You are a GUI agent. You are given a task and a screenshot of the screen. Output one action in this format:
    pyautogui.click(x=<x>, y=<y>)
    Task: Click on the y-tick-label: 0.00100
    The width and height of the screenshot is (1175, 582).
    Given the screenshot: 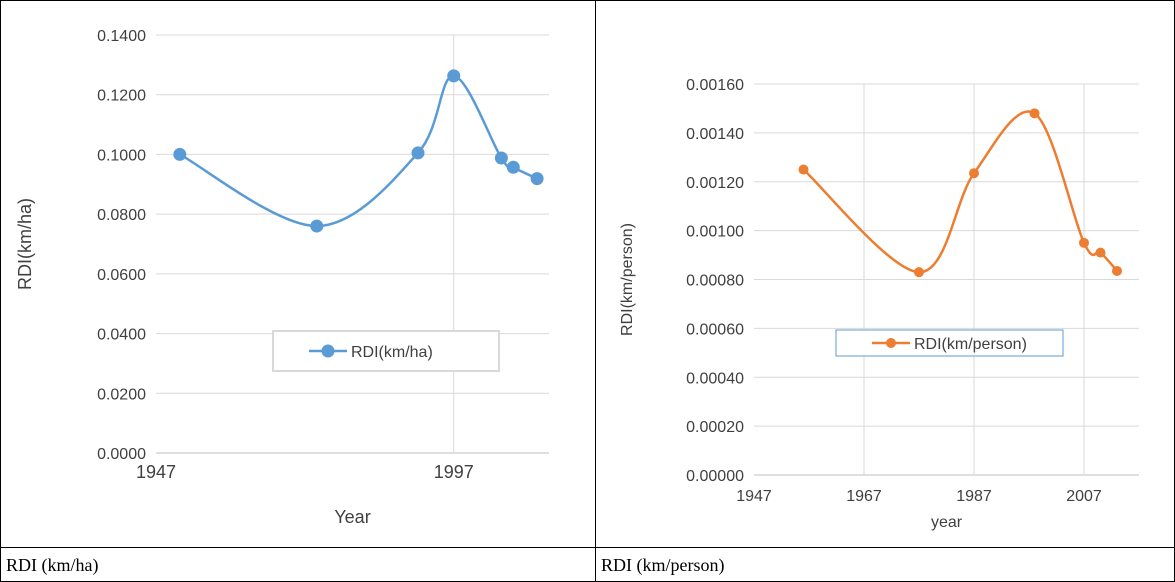 What is the action you would take?
    pyautogui.click(x=715, y=232)
    